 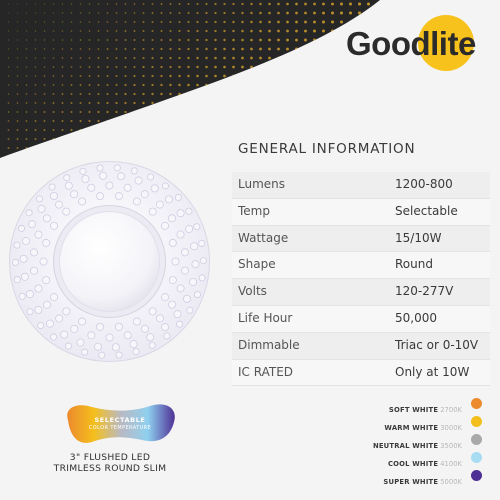 I want to click on logo-wordmark: Goodlite, so click(x=411, y=43).